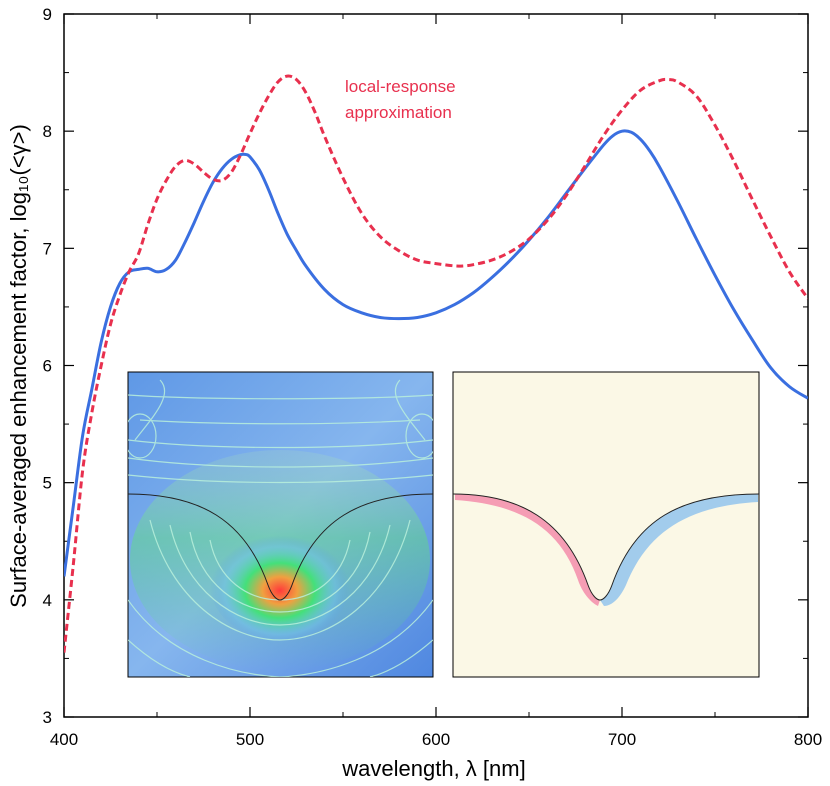 Image resolution: width=830 pixels, height=786 pixels. Describe the element at coordinates (398, 112) in the screenshot. I see `annotation-line-2: approximation` at that location.